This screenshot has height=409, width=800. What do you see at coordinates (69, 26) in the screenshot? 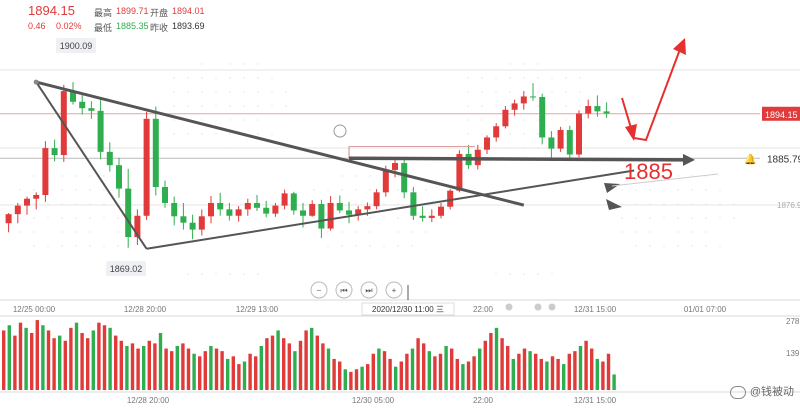
I see `change-pct: 0.02%` at bounding box center [69, 26].